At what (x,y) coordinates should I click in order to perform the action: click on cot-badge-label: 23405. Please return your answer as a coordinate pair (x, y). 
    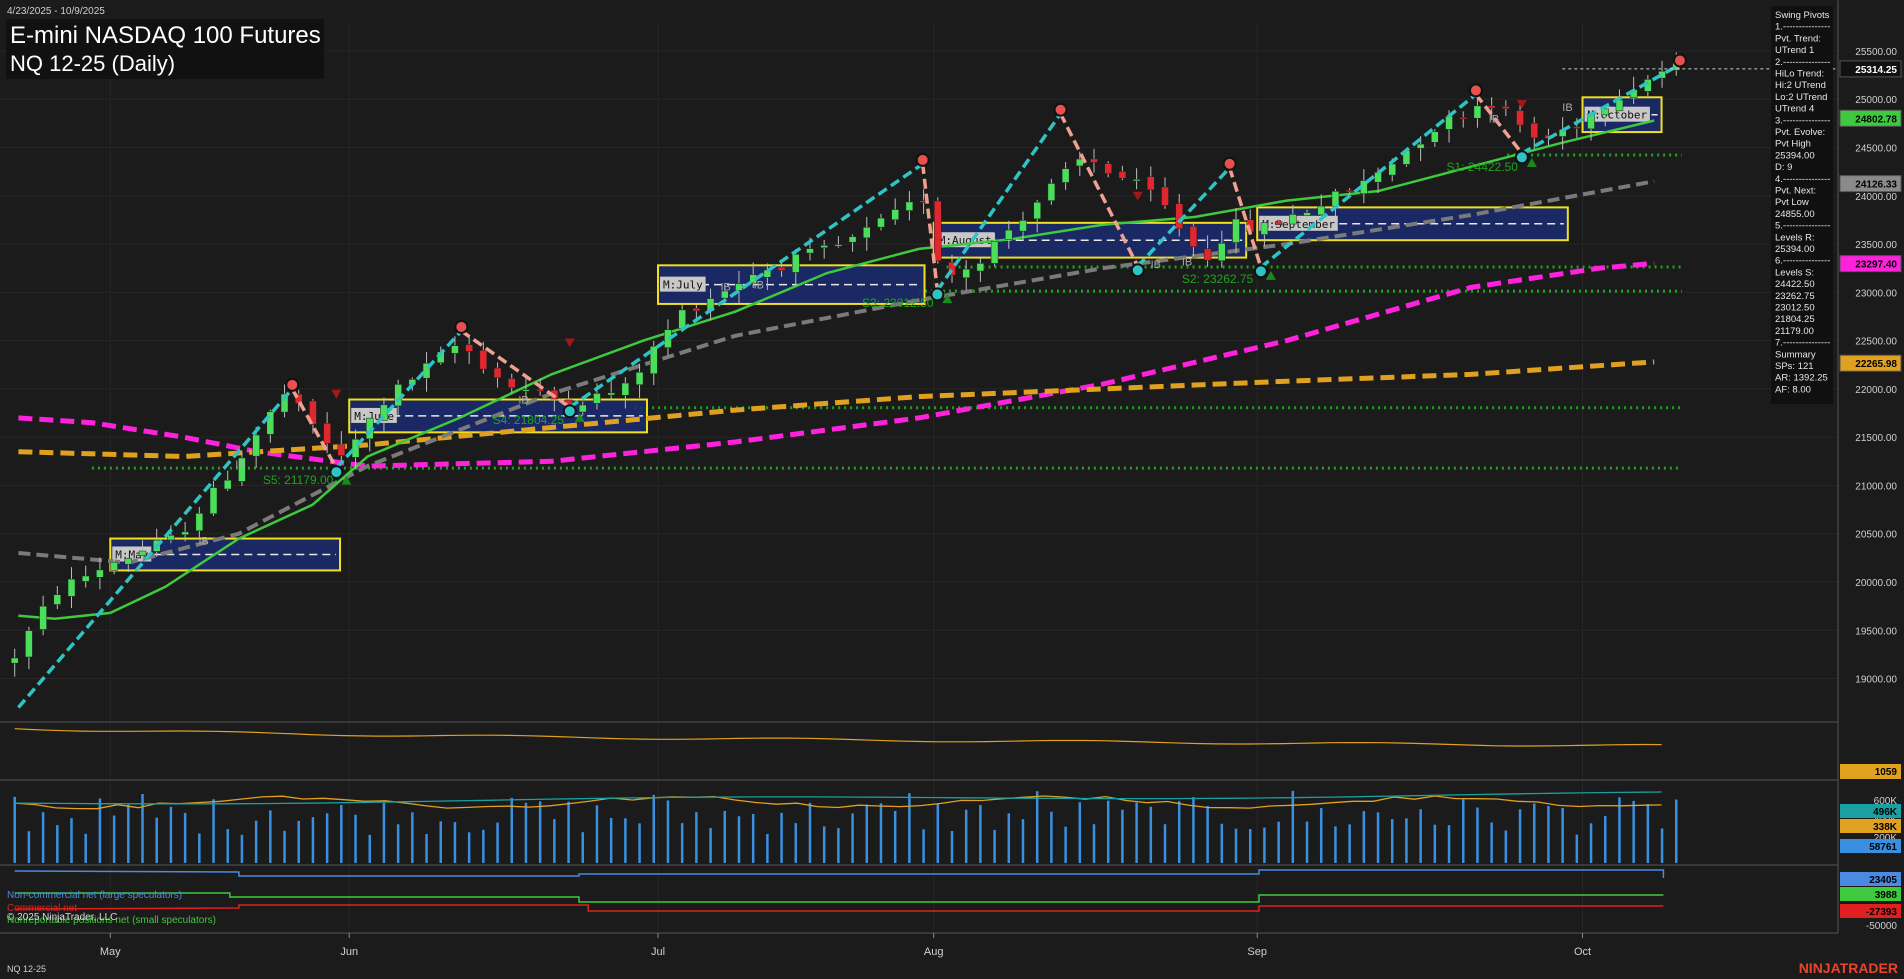
    Looking at the image, I should click on (1883, 880).